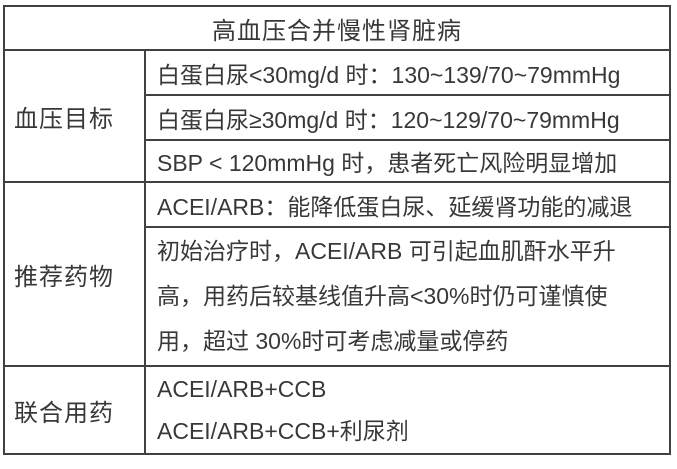 The height and width of the screenshot is (469, 677). I want to click on table-row: SBP < 120mmHg 时，患者死亡风险明显增加, so click(337, 161).